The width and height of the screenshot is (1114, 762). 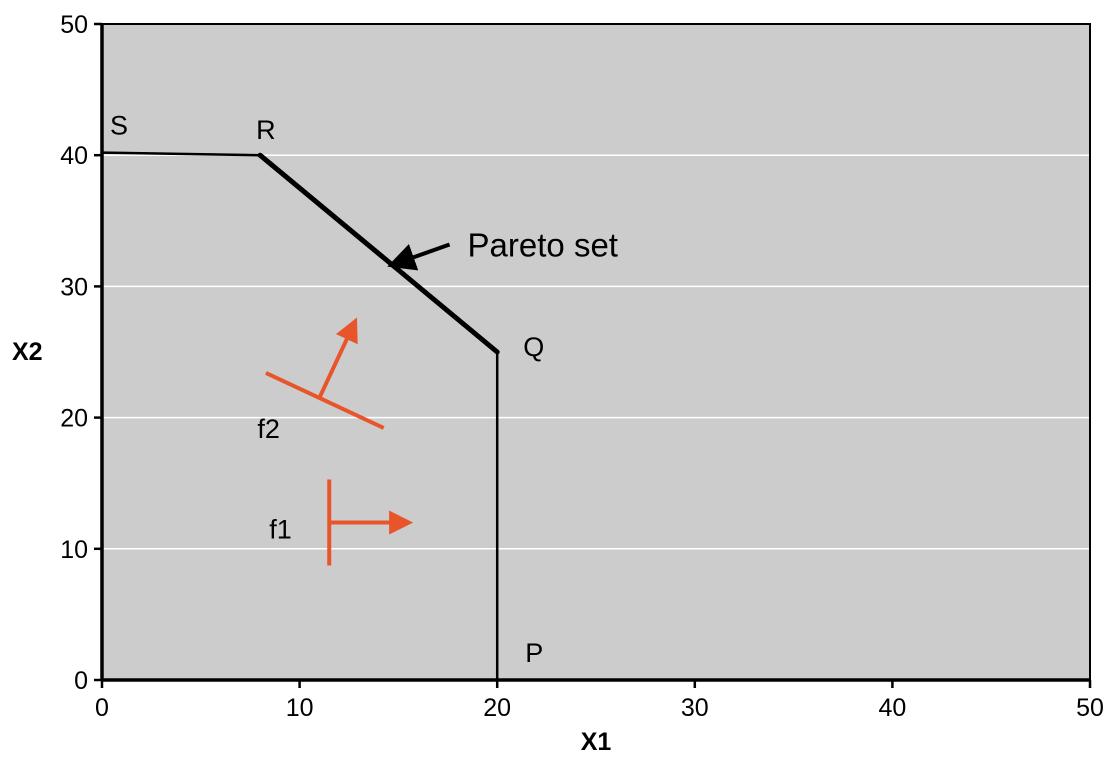 What do you see at coordinates (74, 550) in the screenshot?
I see `y-tick-label-10: 10` at bounding box center [74, 550].